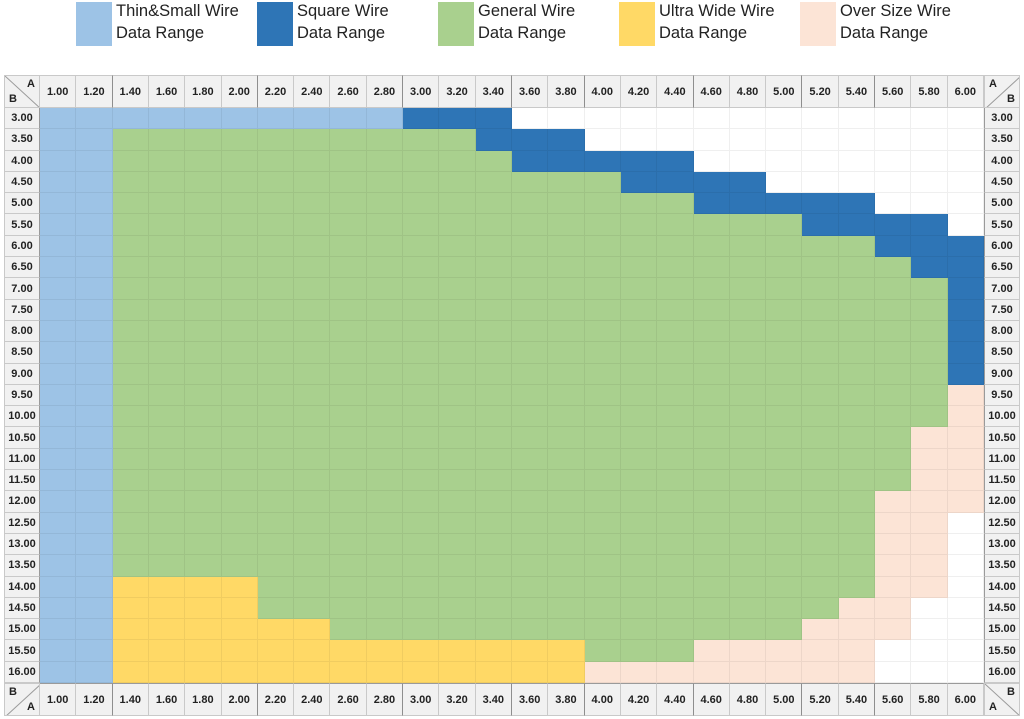 This screenshot has width=1024, height=719. Describe the element at coordinates (22, 544) in the screenshot. I see `row-header-left: 13.00` at that location.